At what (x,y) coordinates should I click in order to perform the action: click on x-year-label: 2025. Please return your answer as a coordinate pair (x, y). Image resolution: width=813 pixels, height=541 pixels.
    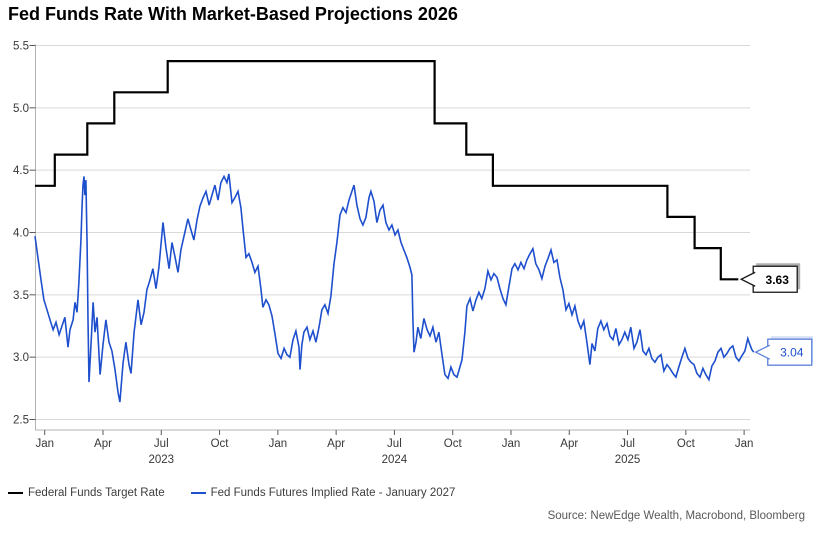
    Looking at the image, I should click on (628, 460).